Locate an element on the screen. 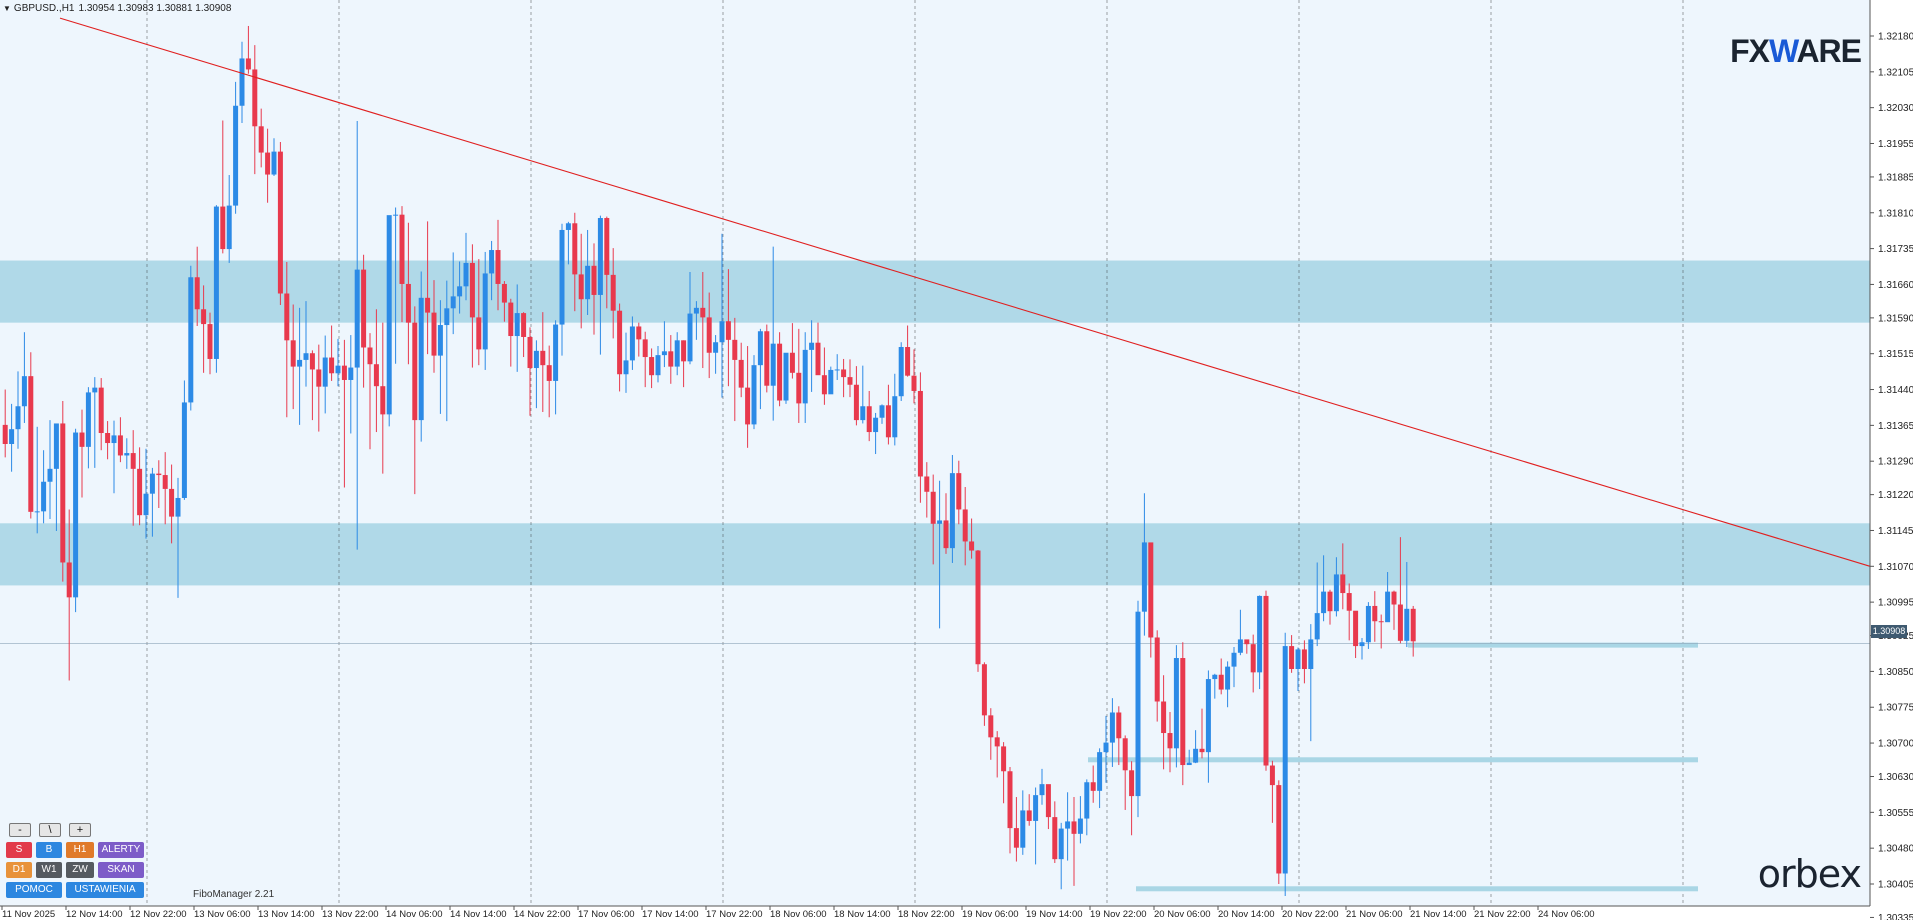  y-tick-label: 1.30630 is located at coordinates (1895, 777).